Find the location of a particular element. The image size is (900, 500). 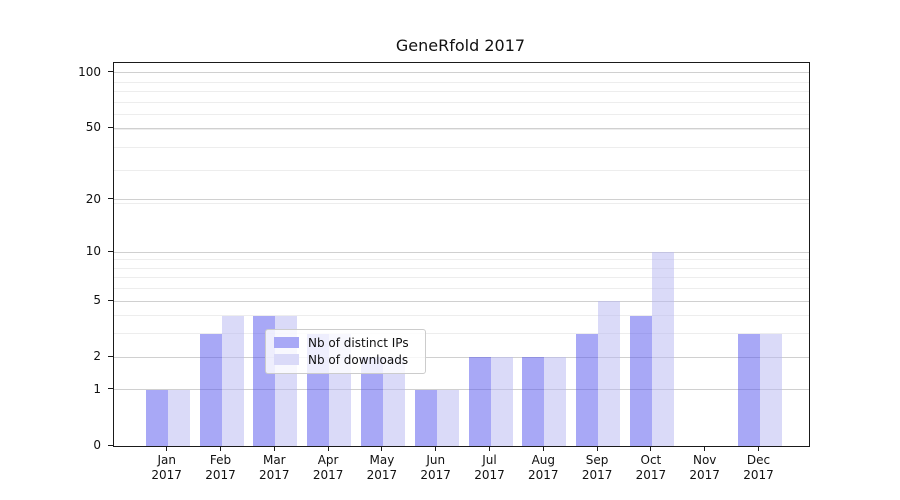

x-tick-month: Jan is located at coordinates (166, 460).